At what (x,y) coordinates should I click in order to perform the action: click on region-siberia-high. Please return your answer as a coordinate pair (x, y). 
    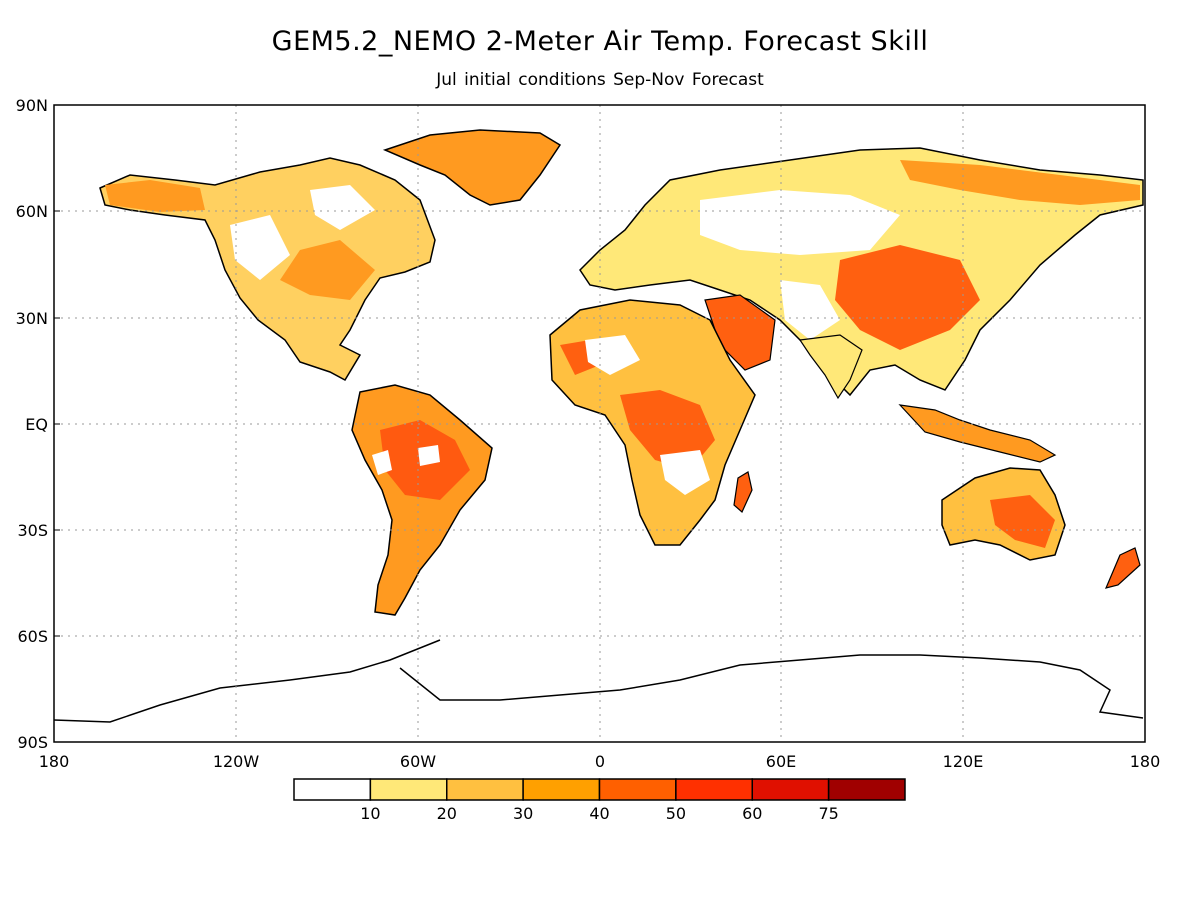
    Looking at the image, I should click on (1020, 182).